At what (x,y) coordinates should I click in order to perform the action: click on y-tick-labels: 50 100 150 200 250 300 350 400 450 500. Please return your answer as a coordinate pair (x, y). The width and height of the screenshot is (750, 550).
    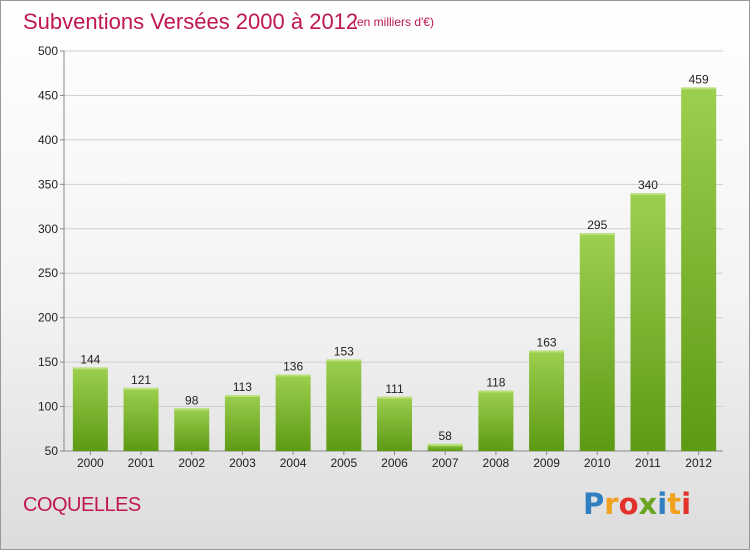
    Looking at the image, I should click on (48, 251).